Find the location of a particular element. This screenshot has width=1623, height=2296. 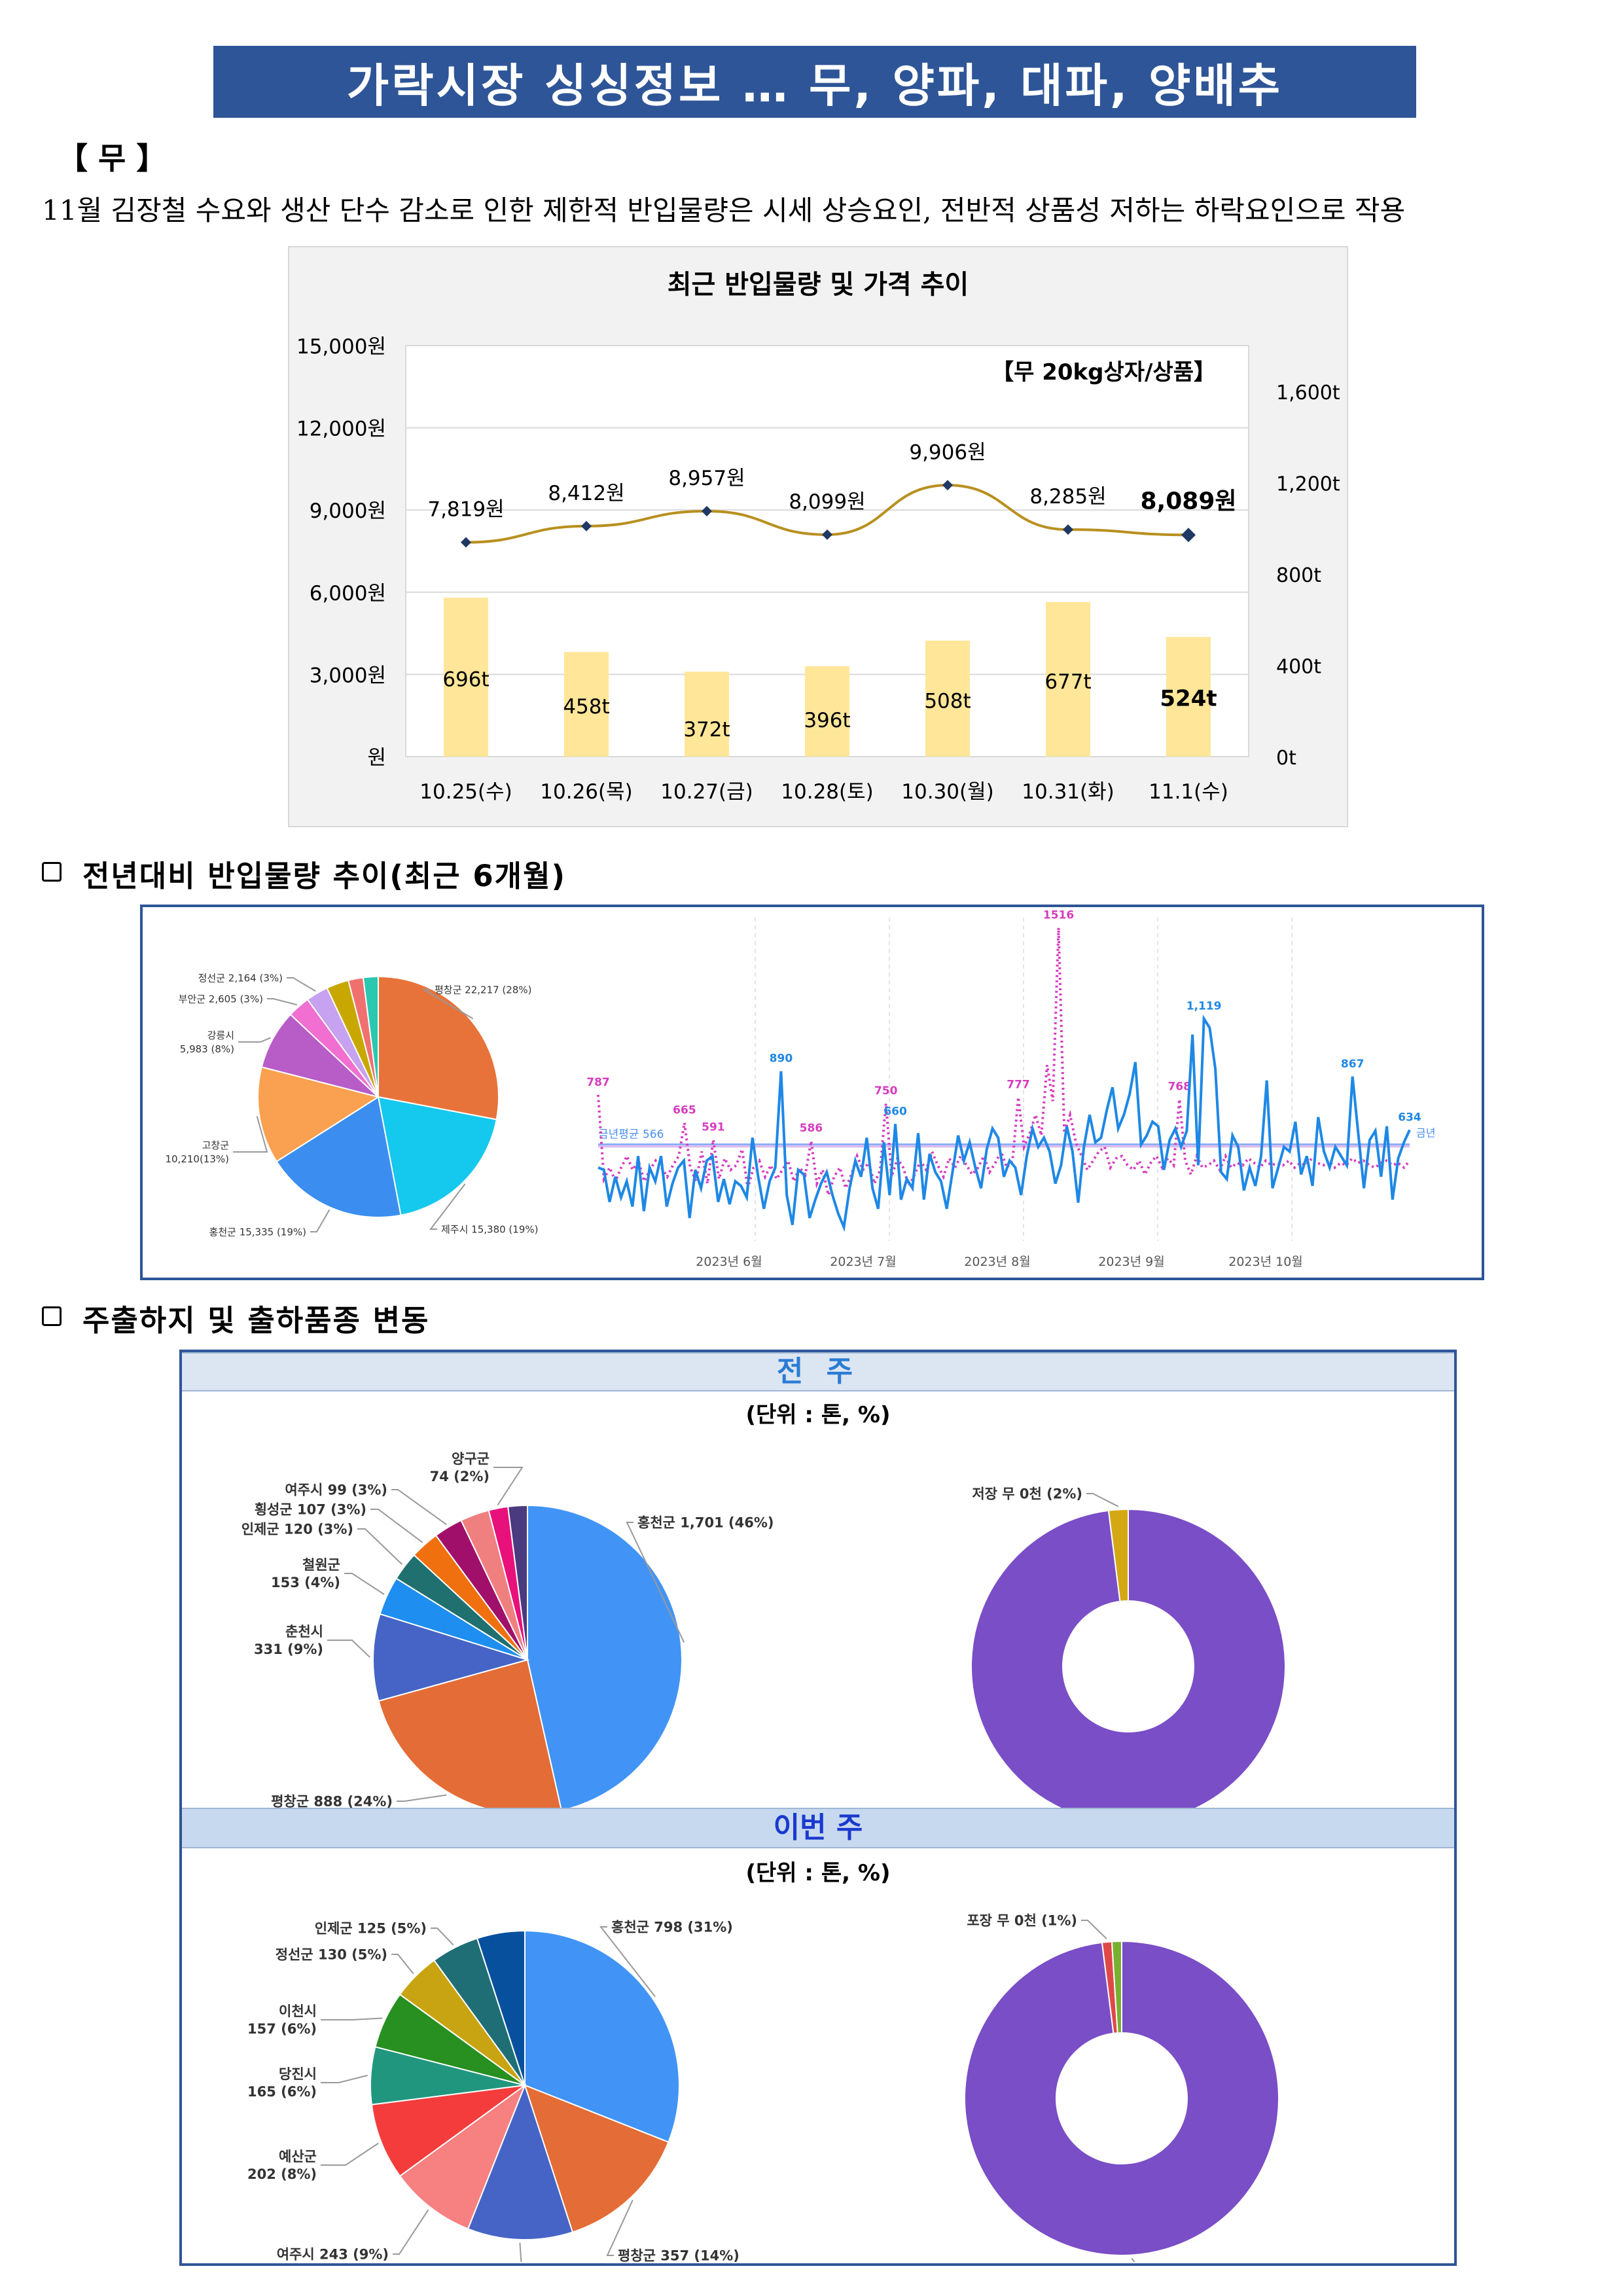

prev-week-band: 전 주 is located at coordinates (818, 1372).